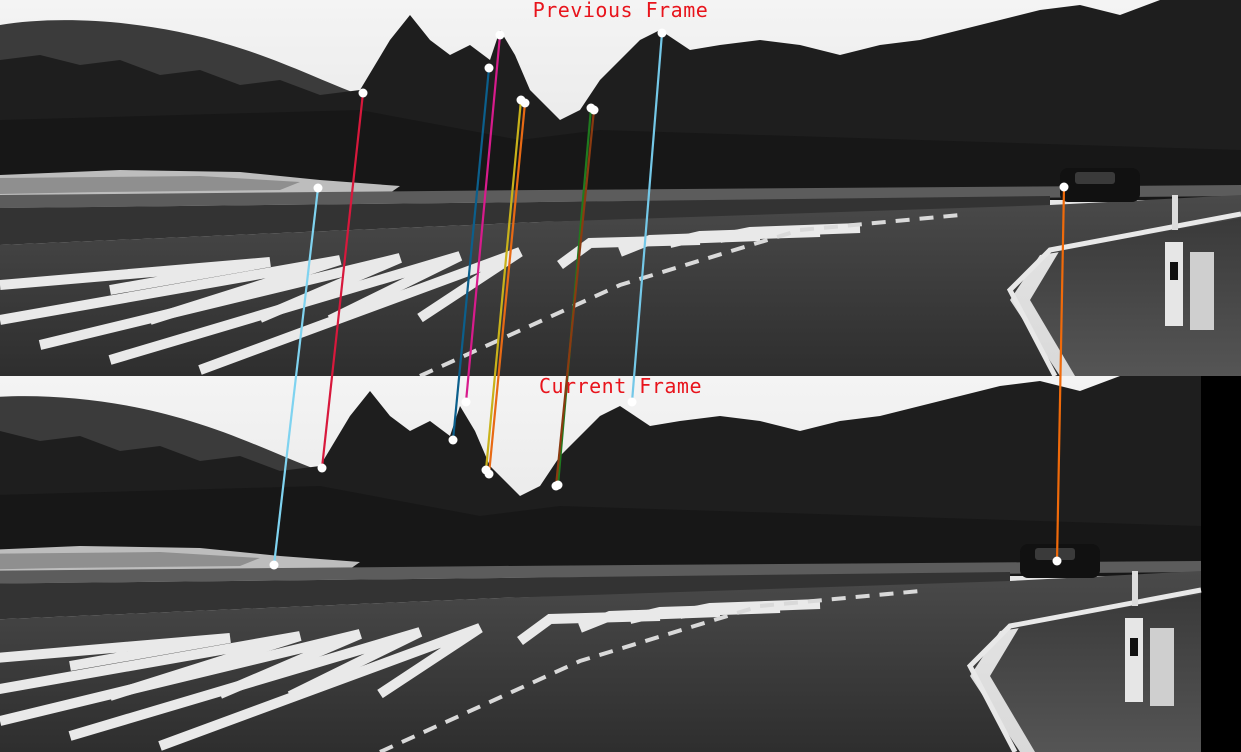  I want to click on keypoint-curr-m9, so click(632, 402).